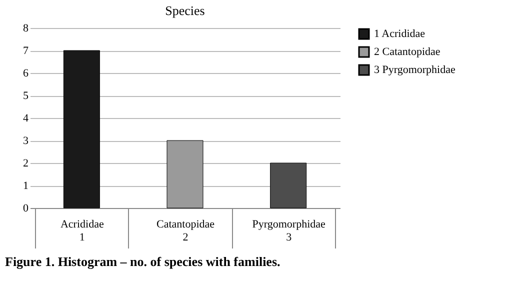  I want to click on legend-label: 1 Acrididae, so click(400, 34).